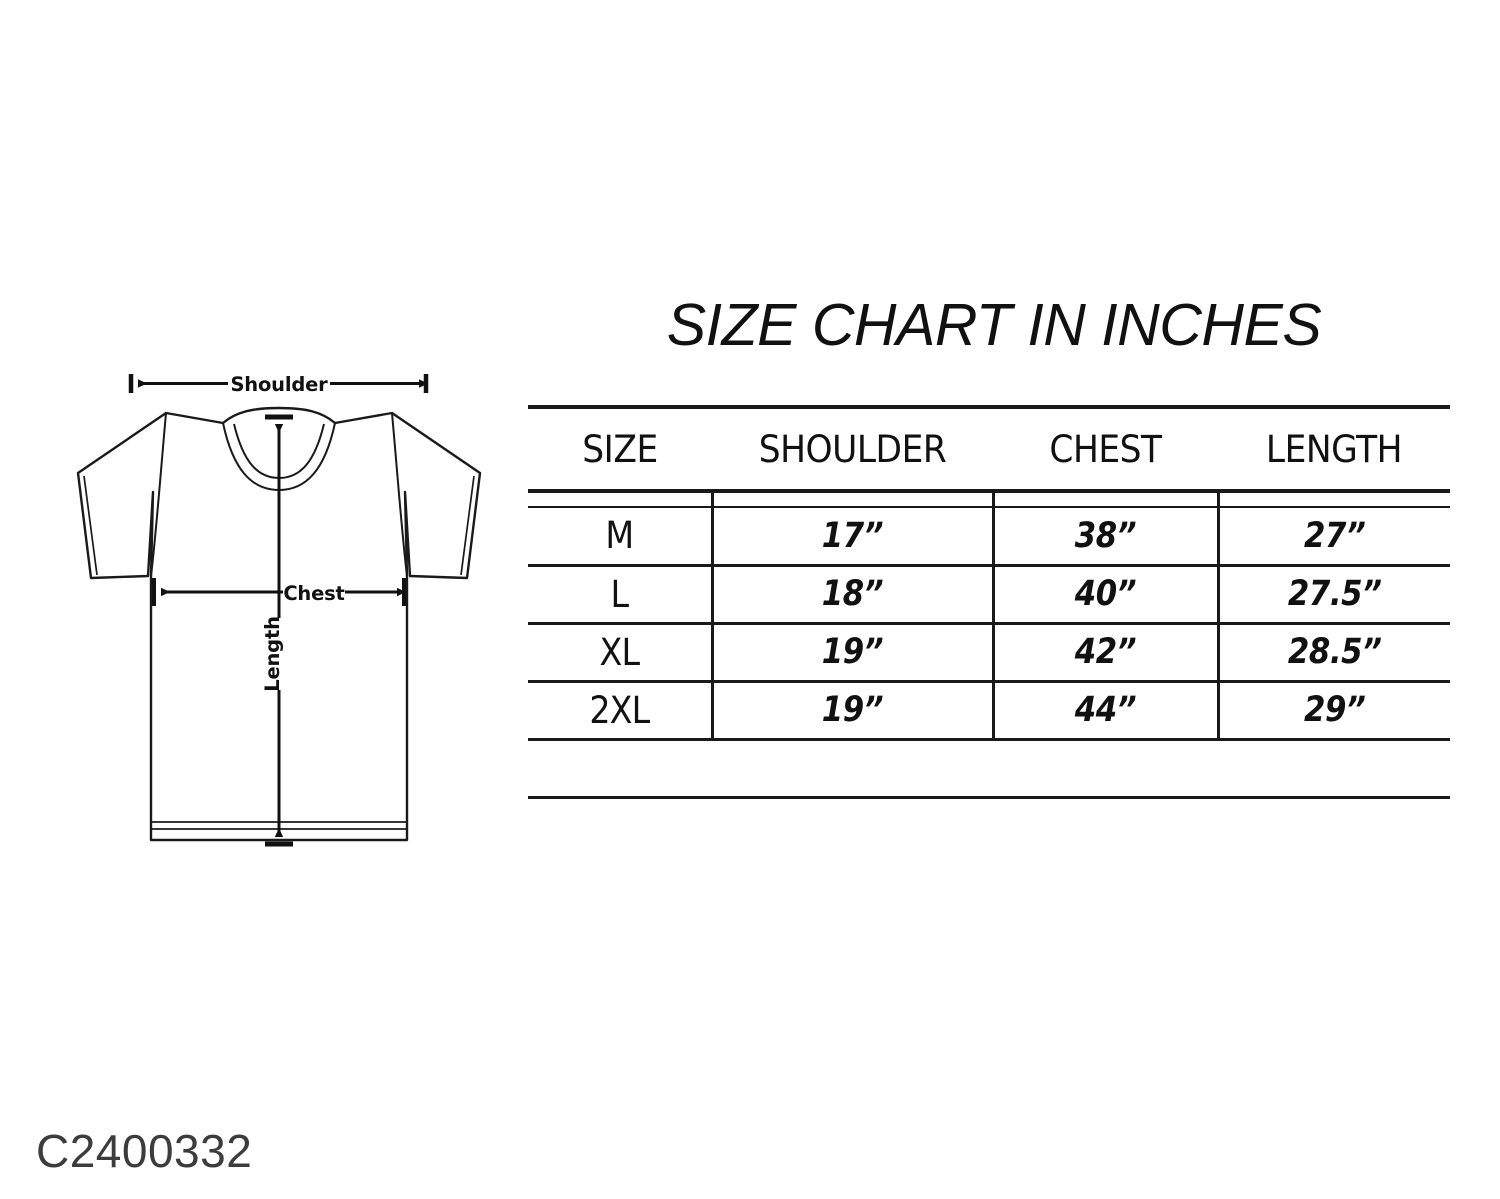 Image resolution: width=1500 pixels, height=1199 pixels. I want to click on table-header-row: SIZE SHOULDER CHEST LENGTH, so click(989, 449).